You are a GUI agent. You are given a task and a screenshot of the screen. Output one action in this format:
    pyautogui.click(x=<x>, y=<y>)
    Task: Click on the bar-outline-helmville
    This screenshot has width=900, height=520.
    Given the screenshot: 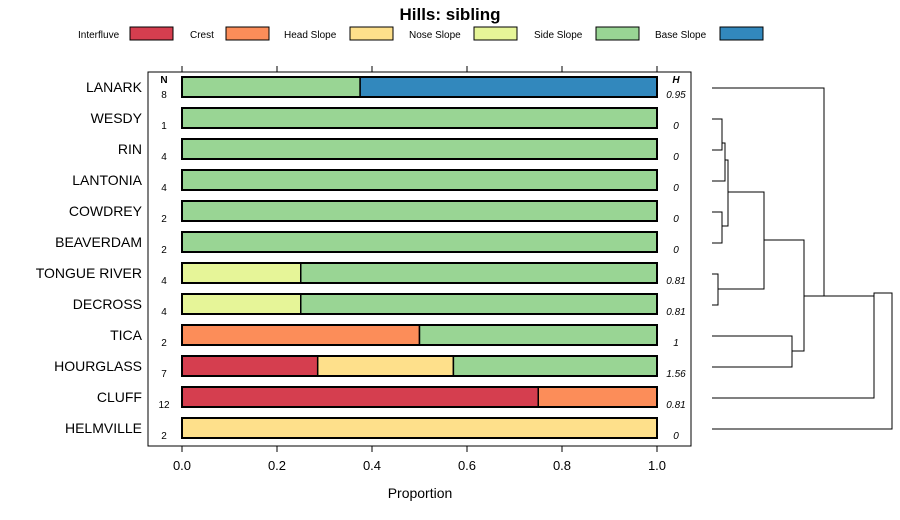 What is the action you would take?
    pyautogui.click(x=419, y=428)
    